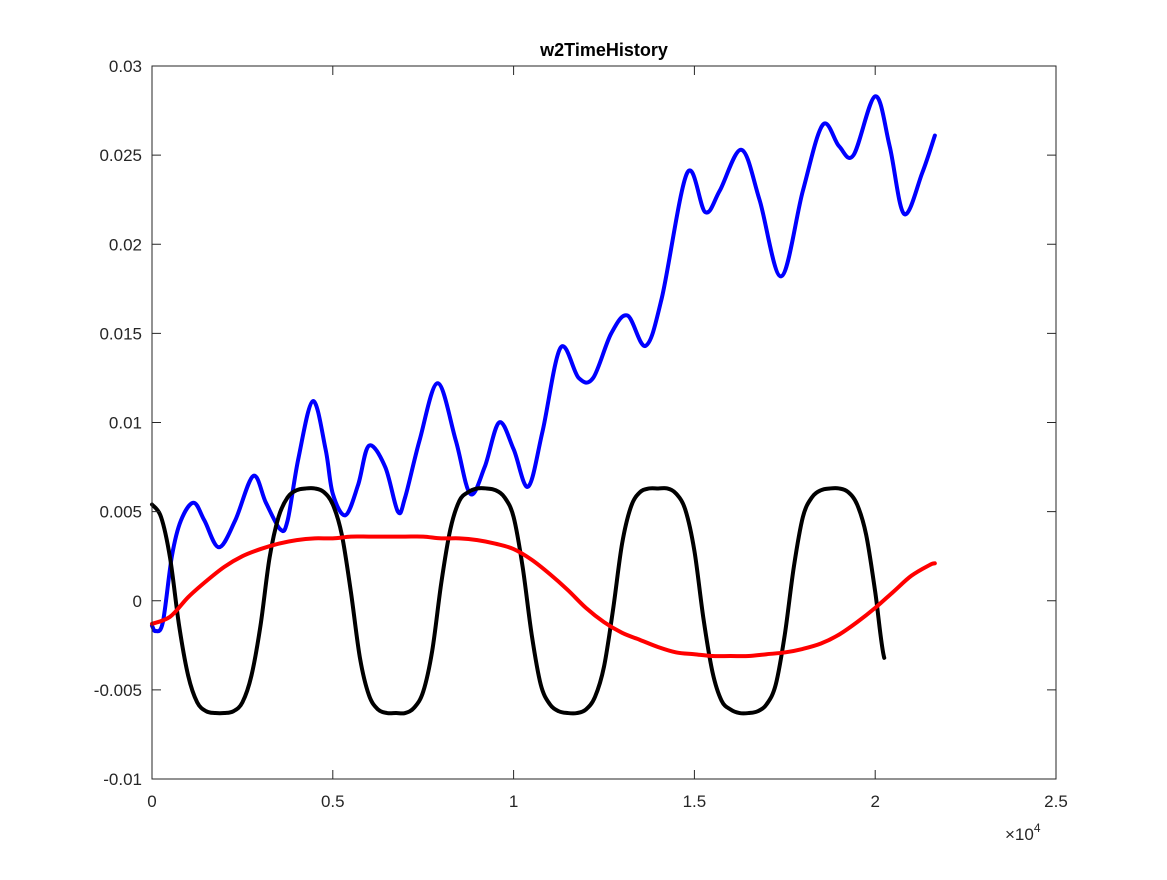 The width and height of the screenshot is (1167, 880). I want to click on y-tick-label: 0, so click(137, 601).